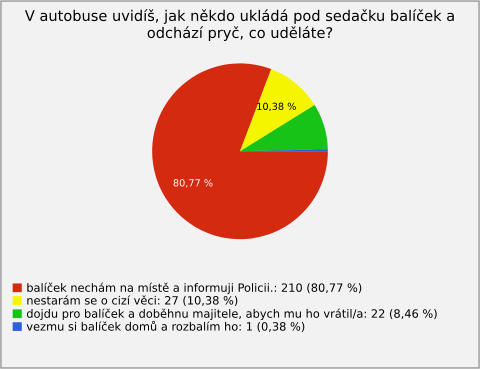 The image size is (480, 369). I want to click on data-label: 80,77 %, so click(193, 183).